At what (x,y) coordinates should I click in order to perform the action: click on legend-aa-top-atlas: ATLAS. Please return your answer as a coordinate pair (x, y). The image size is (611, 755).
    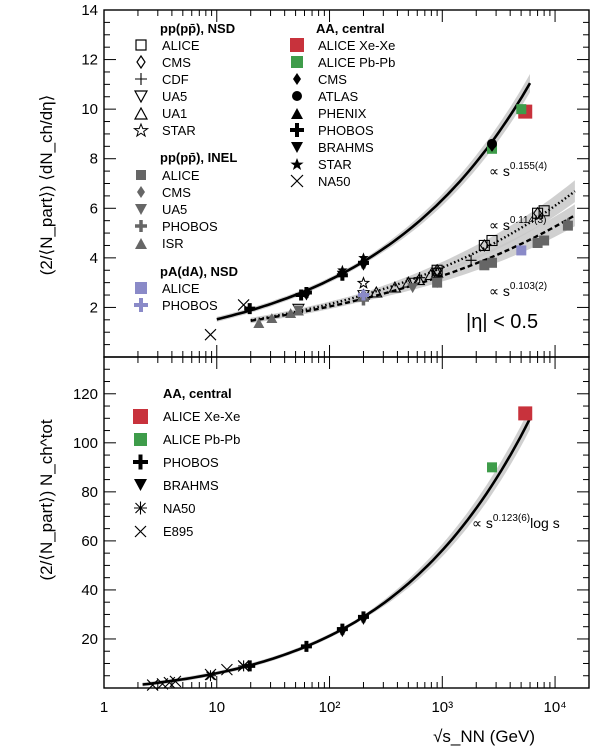
    Looking at the image, I should click on (338, 96).